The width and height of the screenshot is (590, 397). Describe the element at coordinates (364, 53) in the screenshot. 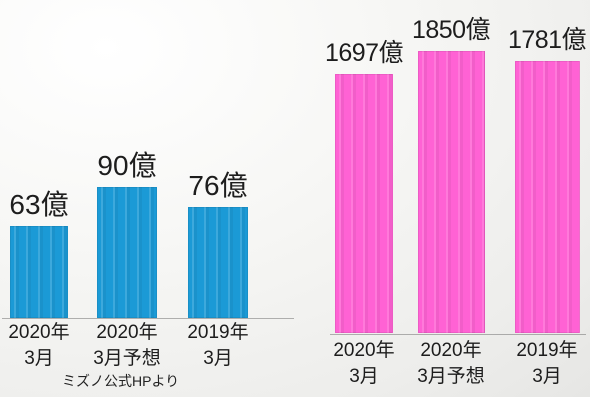

I see `bar-value-label: 1697億` at that location.